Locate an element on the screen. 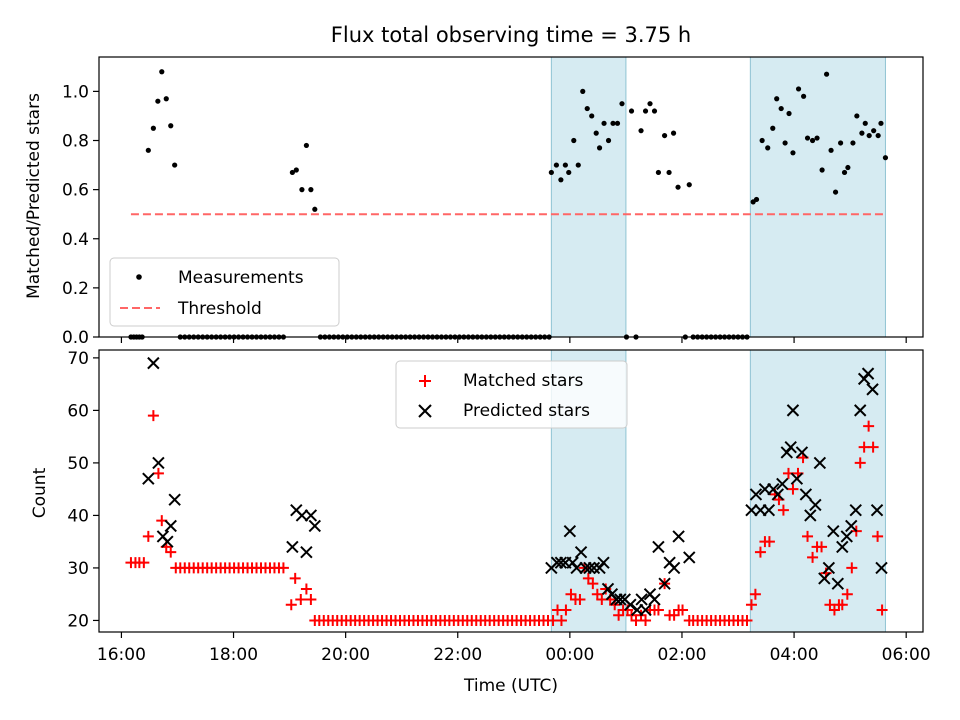 The width and height of the screenshot is (960, 720). legend-predicted-marker is located at coordinates (425, 411).